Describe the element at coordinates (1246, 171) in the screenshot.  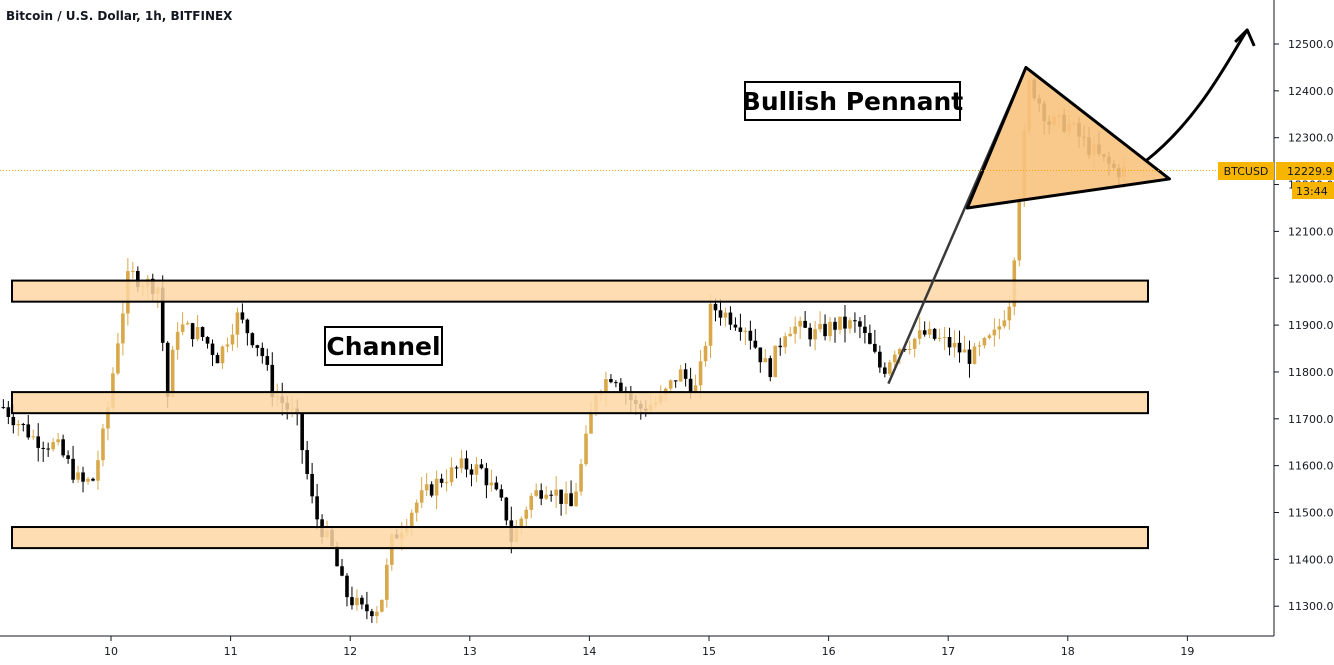
I see `ticker-tag-box` at that location.